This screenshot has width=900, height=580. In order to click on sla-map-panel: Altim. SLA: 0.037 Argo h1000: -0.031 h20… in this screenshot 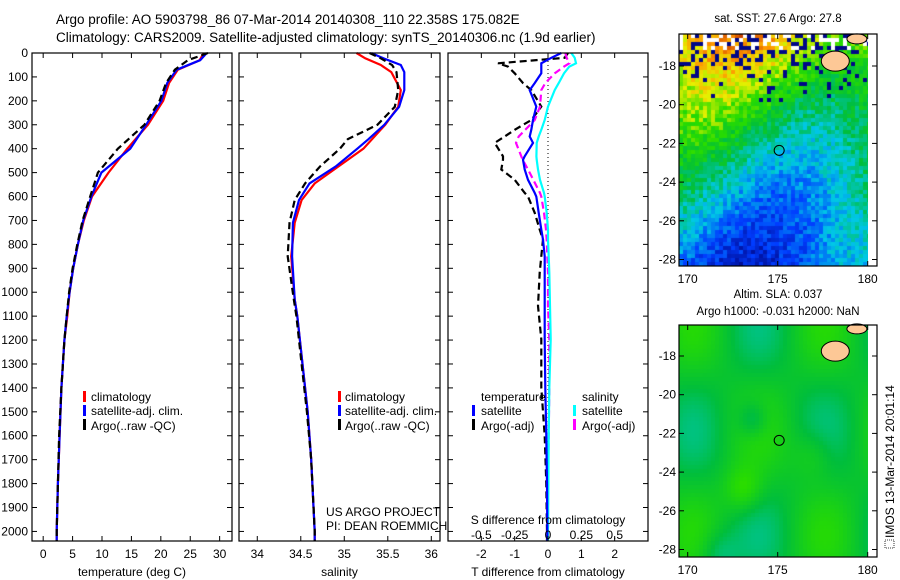, I will do `click(768, 433)`.